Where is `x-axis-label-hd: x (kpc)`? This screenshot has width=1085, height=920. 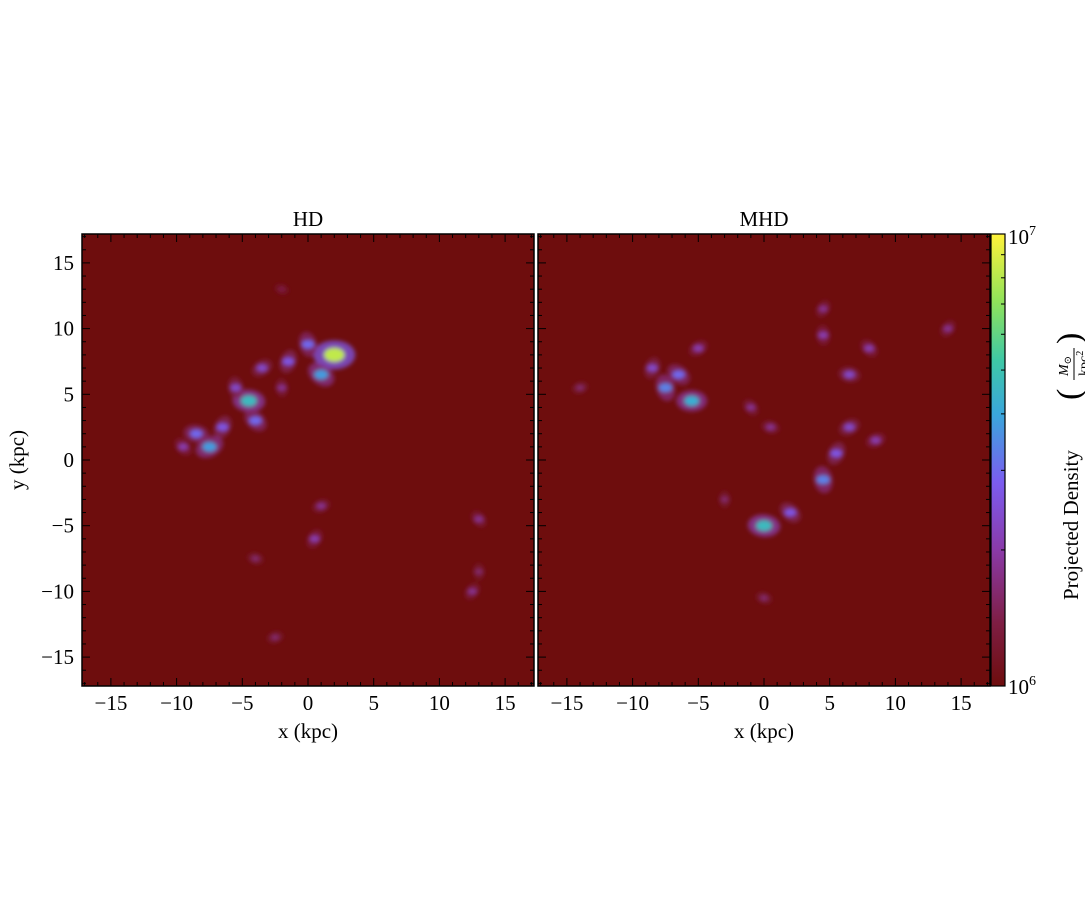 x-axis-label-hd: x (kpc) is located at coordinates (308, 731).